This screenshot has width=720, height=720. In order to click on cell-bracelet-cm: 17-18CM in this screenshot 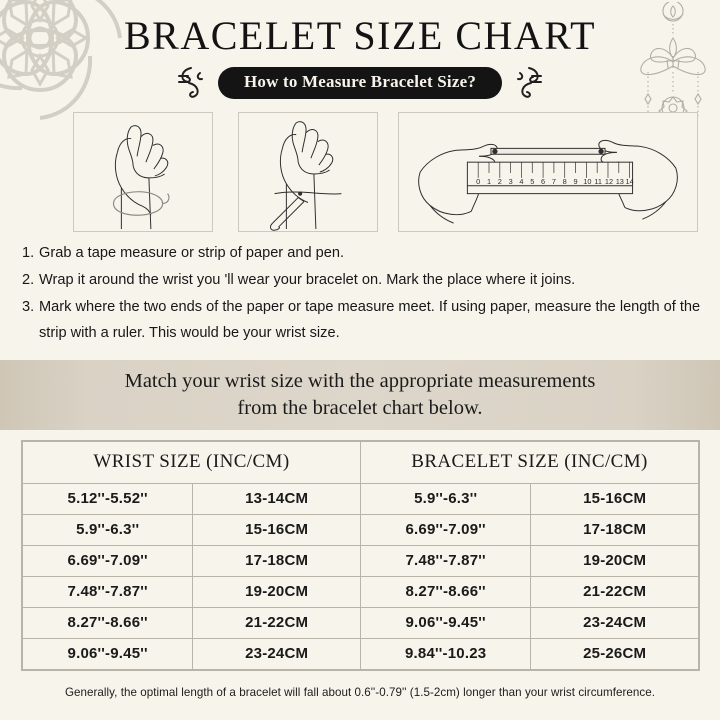, I will do `click(614, 530)`.